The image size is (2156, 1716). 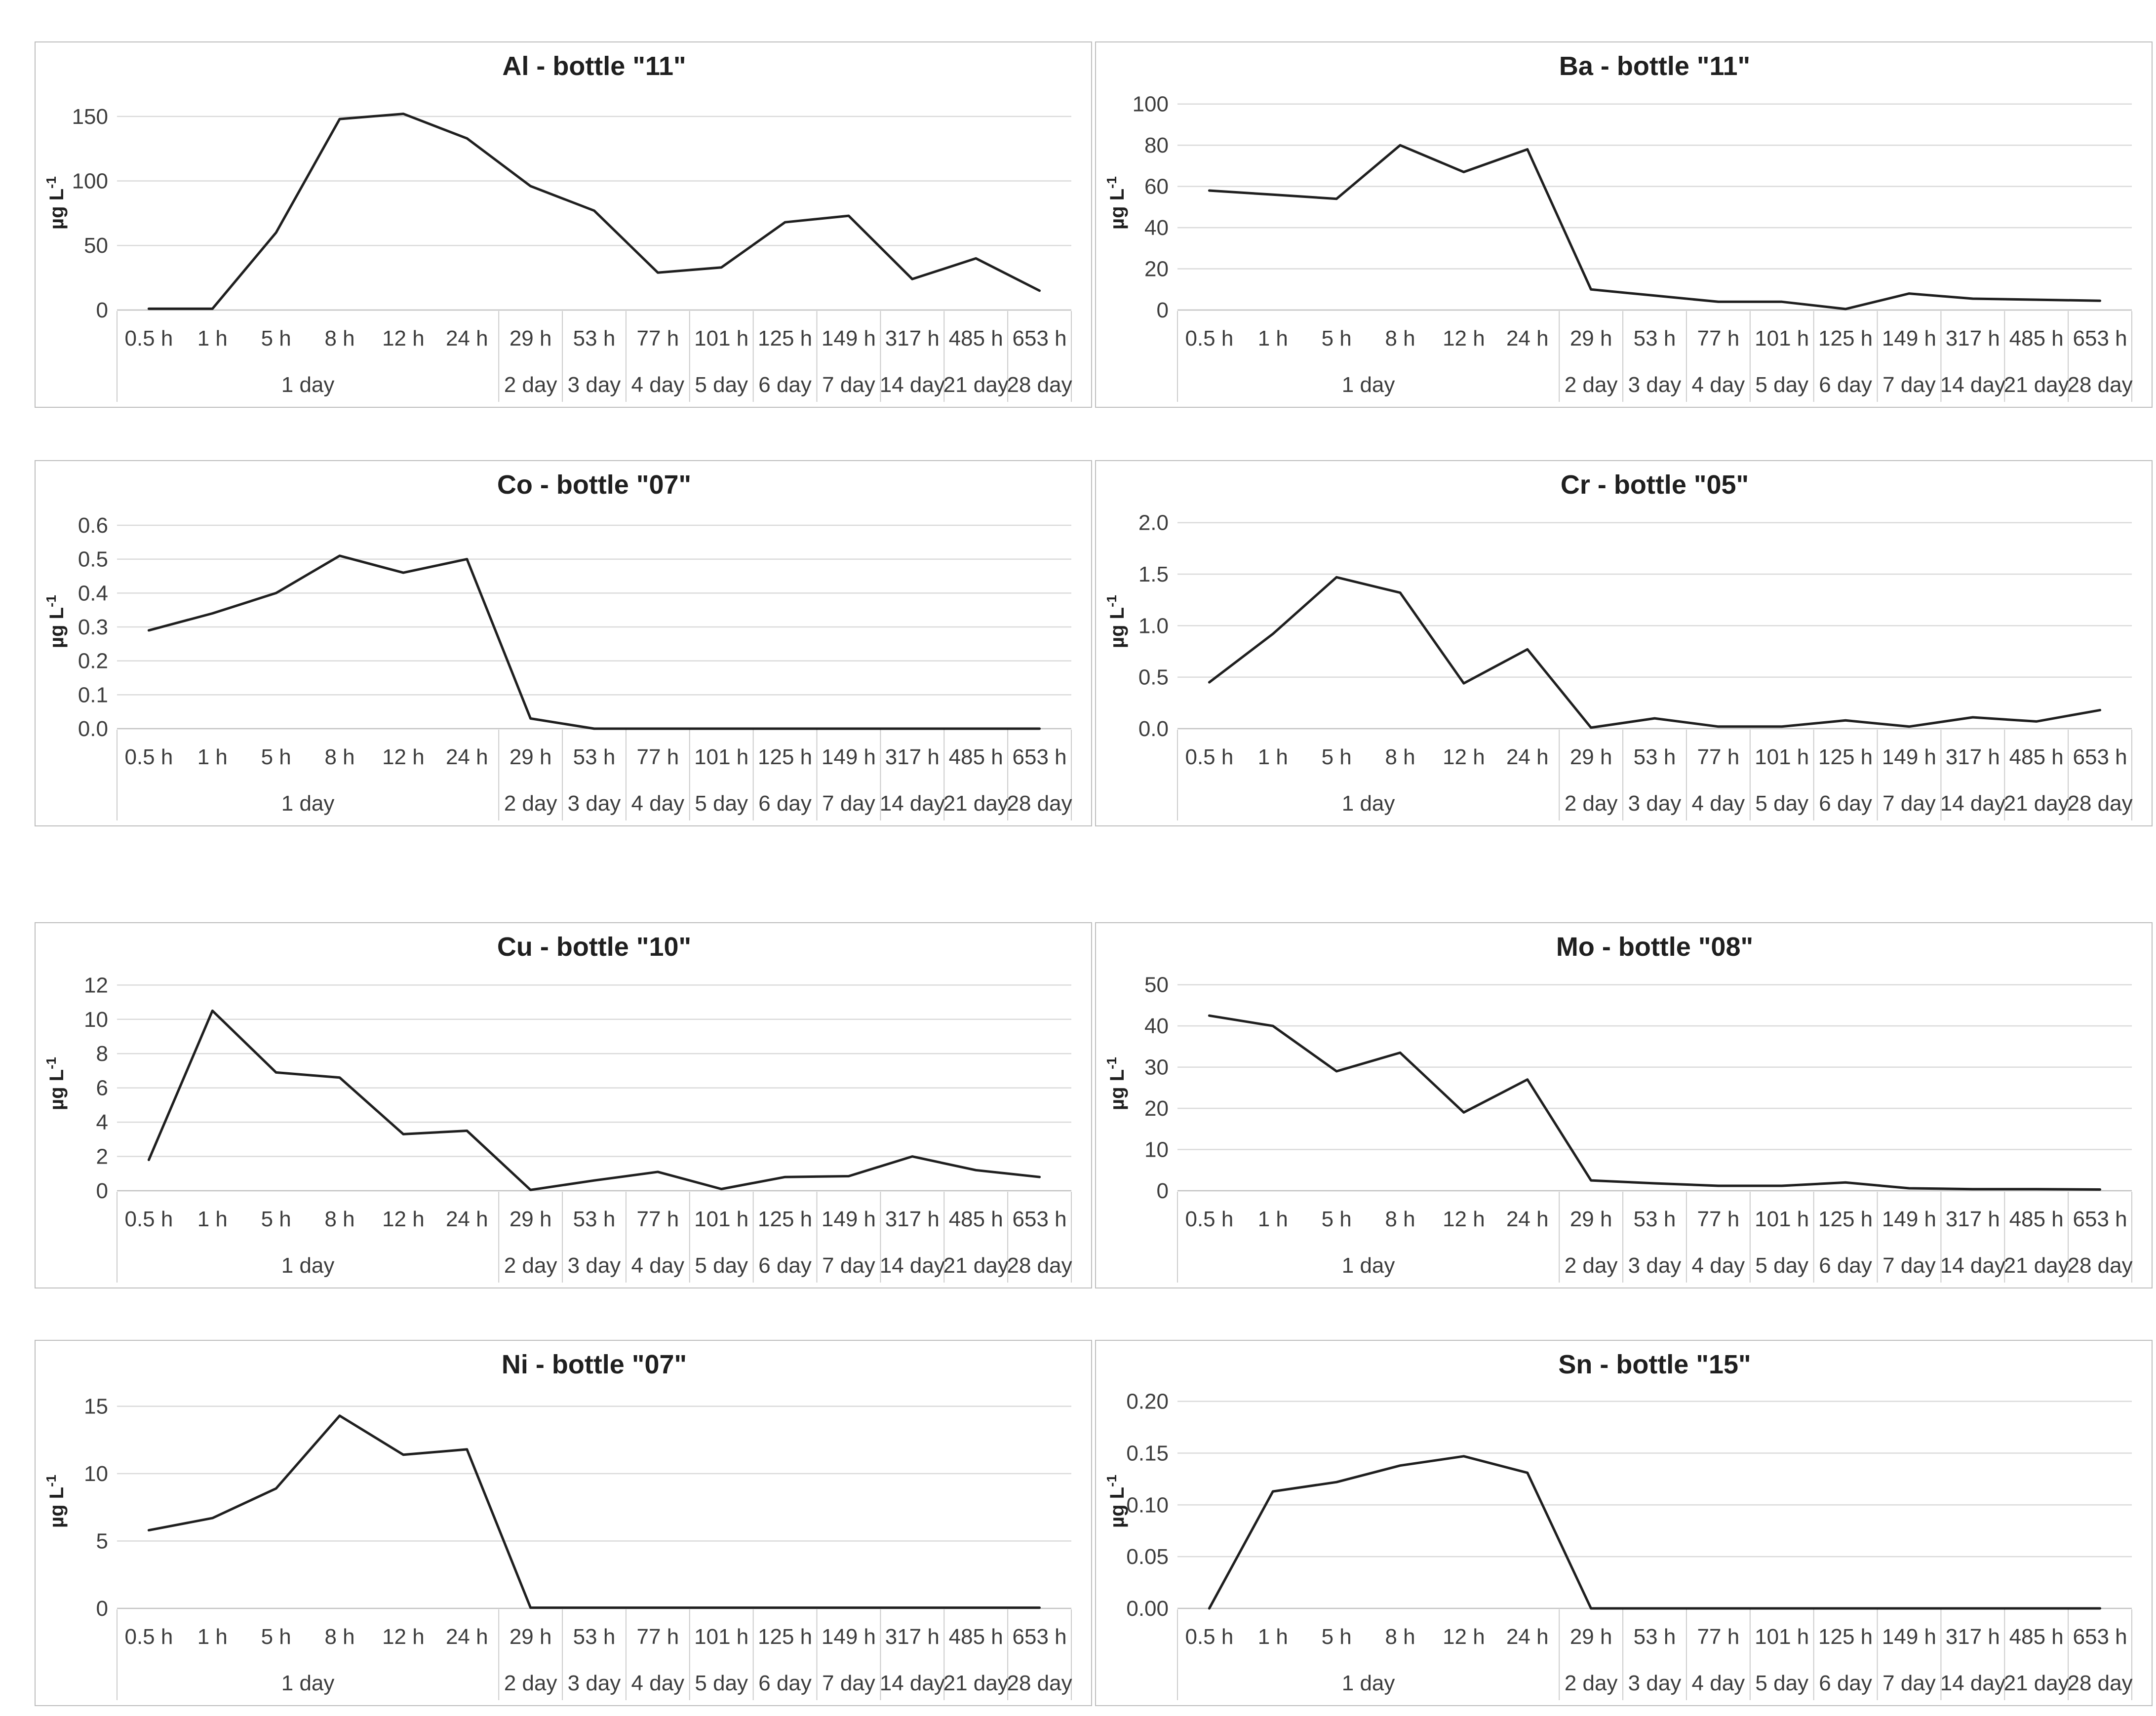 I want to click on x-hour-label: 125 h, so click(x=1845, y=1219).